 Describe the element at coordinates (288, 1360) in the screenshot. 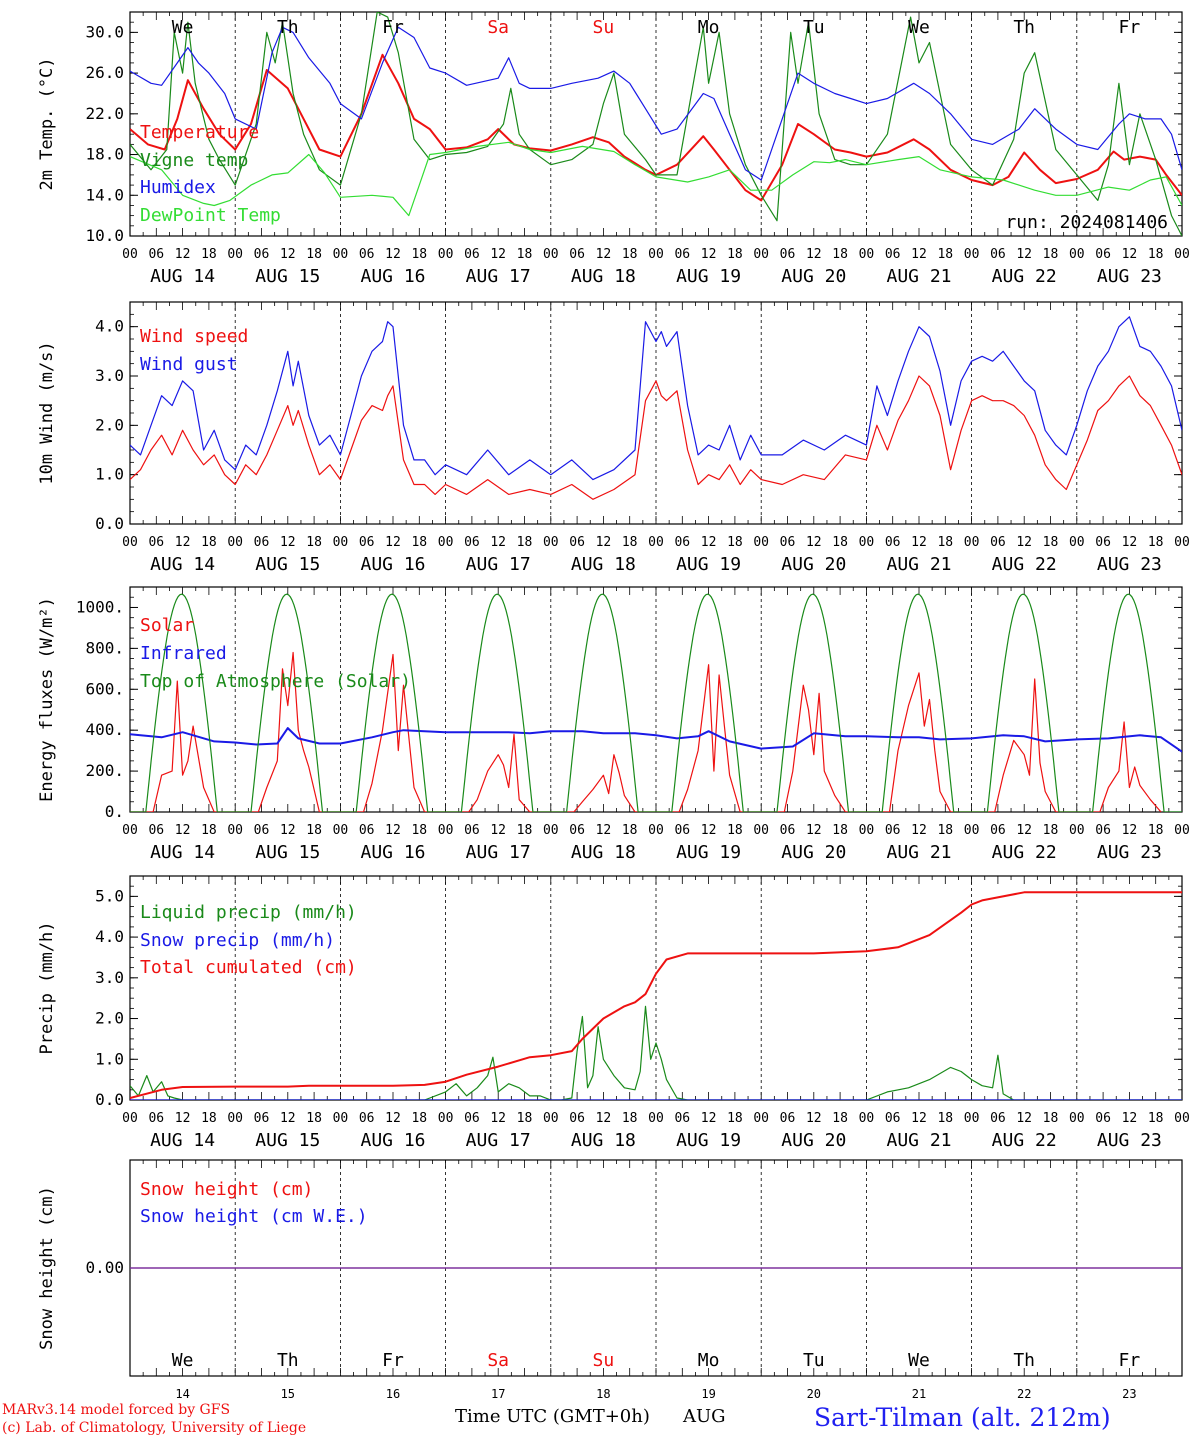

I see `weekday-label-bottom: Th` at that location.